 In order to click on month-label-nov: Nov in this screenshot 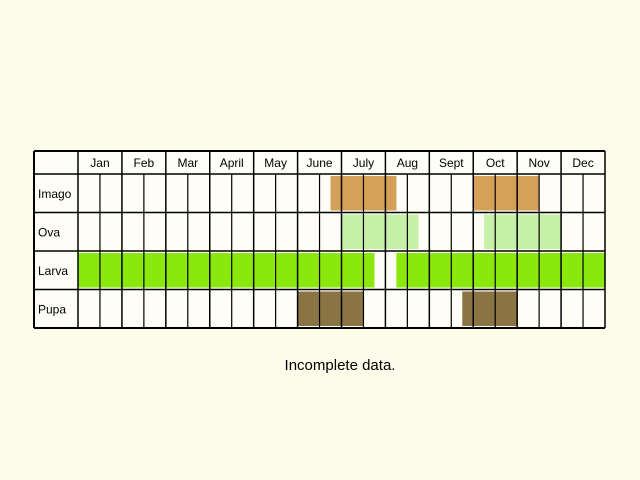, I will do `click(538, 163)`.